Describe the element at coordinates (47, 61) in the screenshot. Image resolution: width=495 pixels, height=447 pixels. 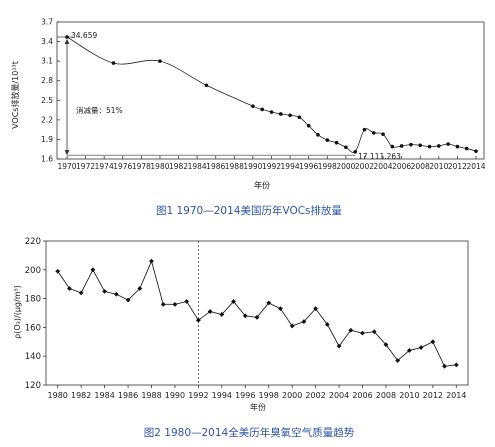
I see `y-tick-label: 3.1` at that location.